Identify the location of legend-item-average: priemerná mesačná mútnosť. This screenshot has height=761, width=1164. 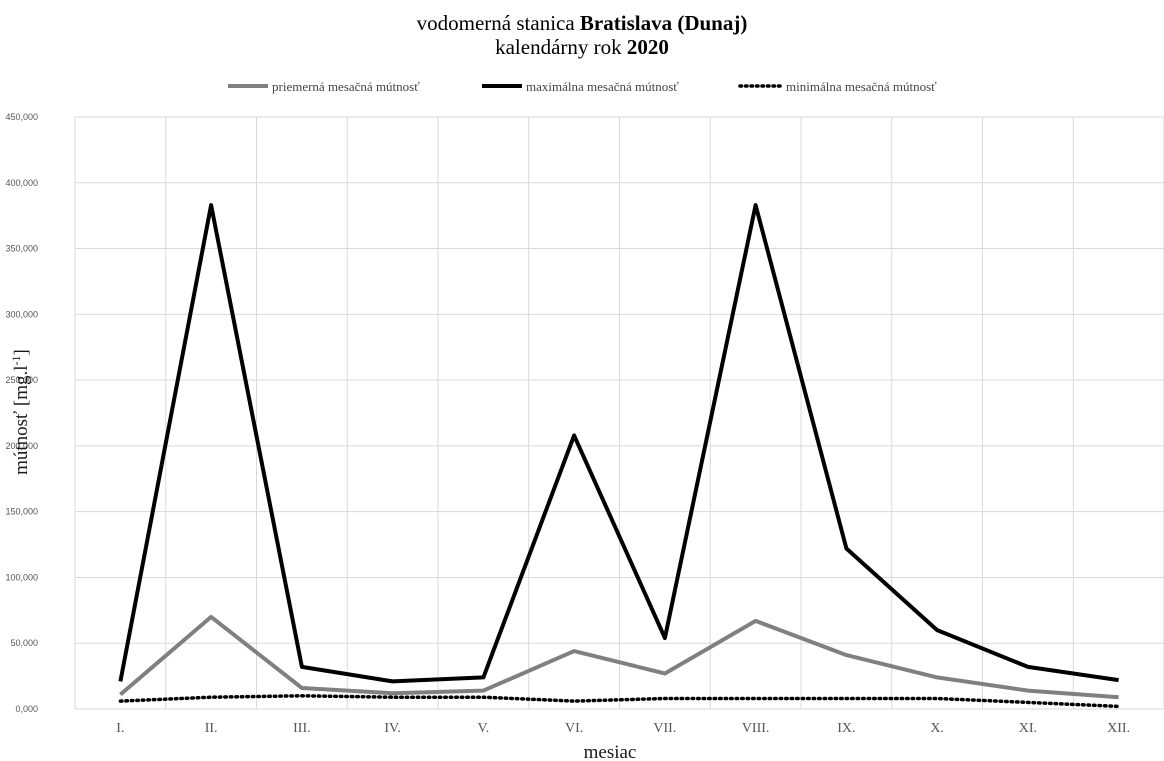
(324, 86).